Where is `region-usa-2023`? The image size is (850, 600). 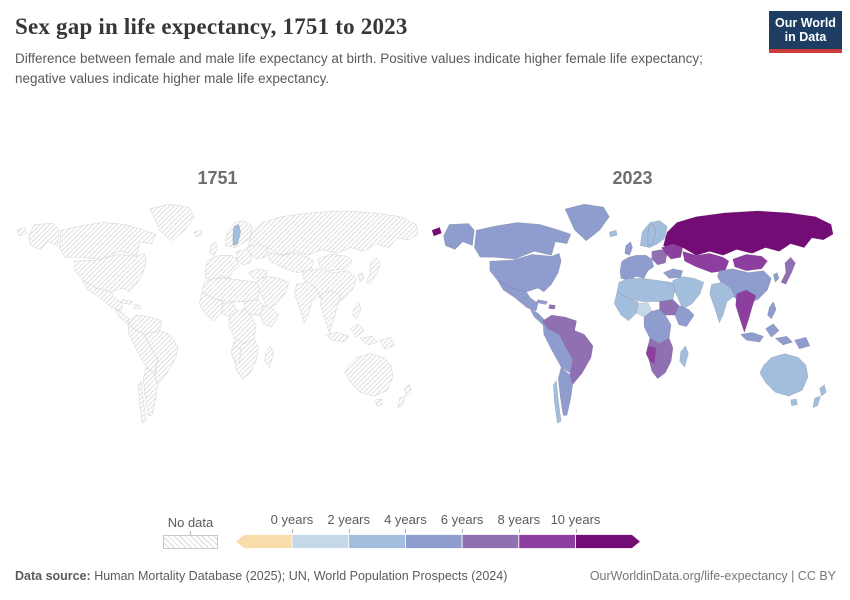
region-usa-2023 is located at coordinates (525, 273).